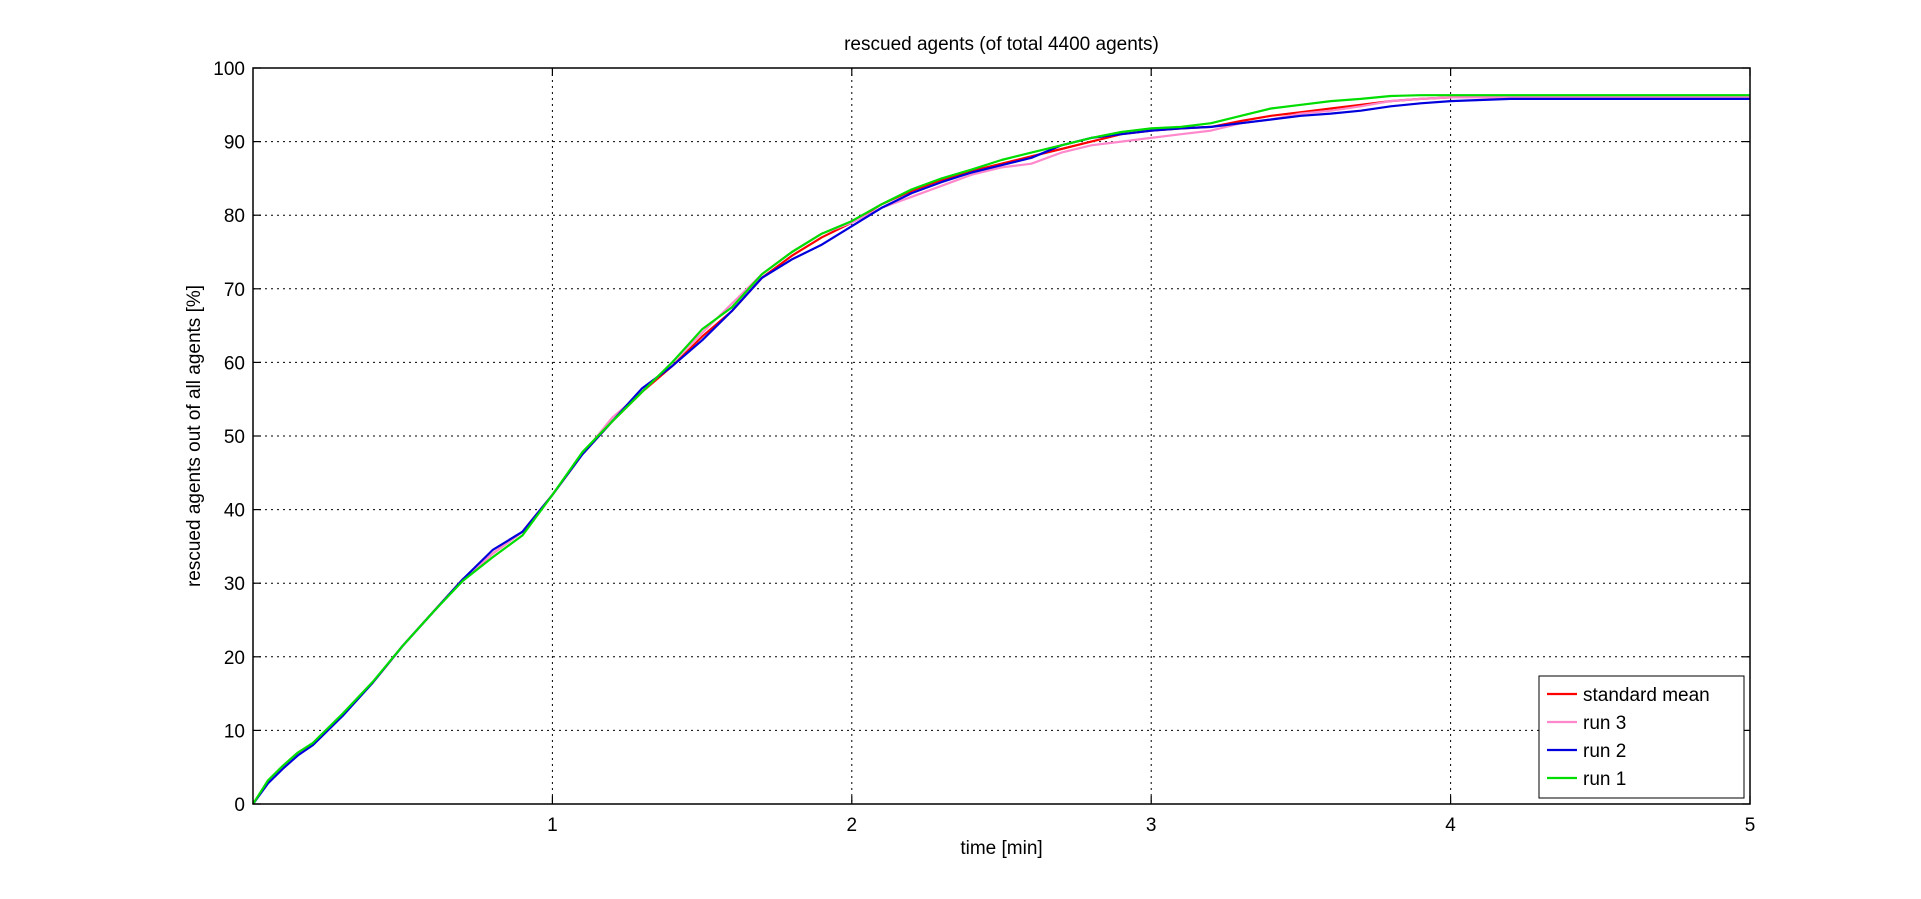  I want to click on x-tick-label: 3, so click(1151, 825).